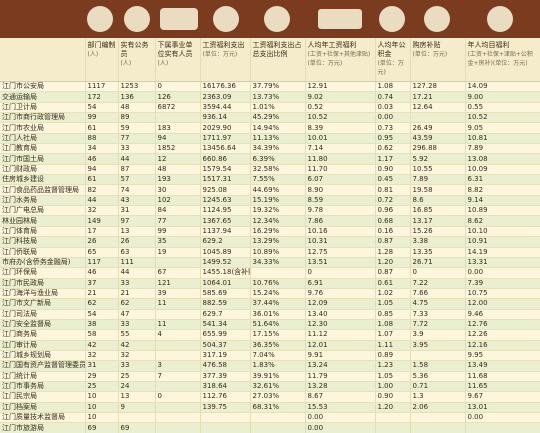 This screenshot has height=433, width=540. Describe the element at coordinates (137, 408) in the screenshot. I see `data-cell: 9` at that location.